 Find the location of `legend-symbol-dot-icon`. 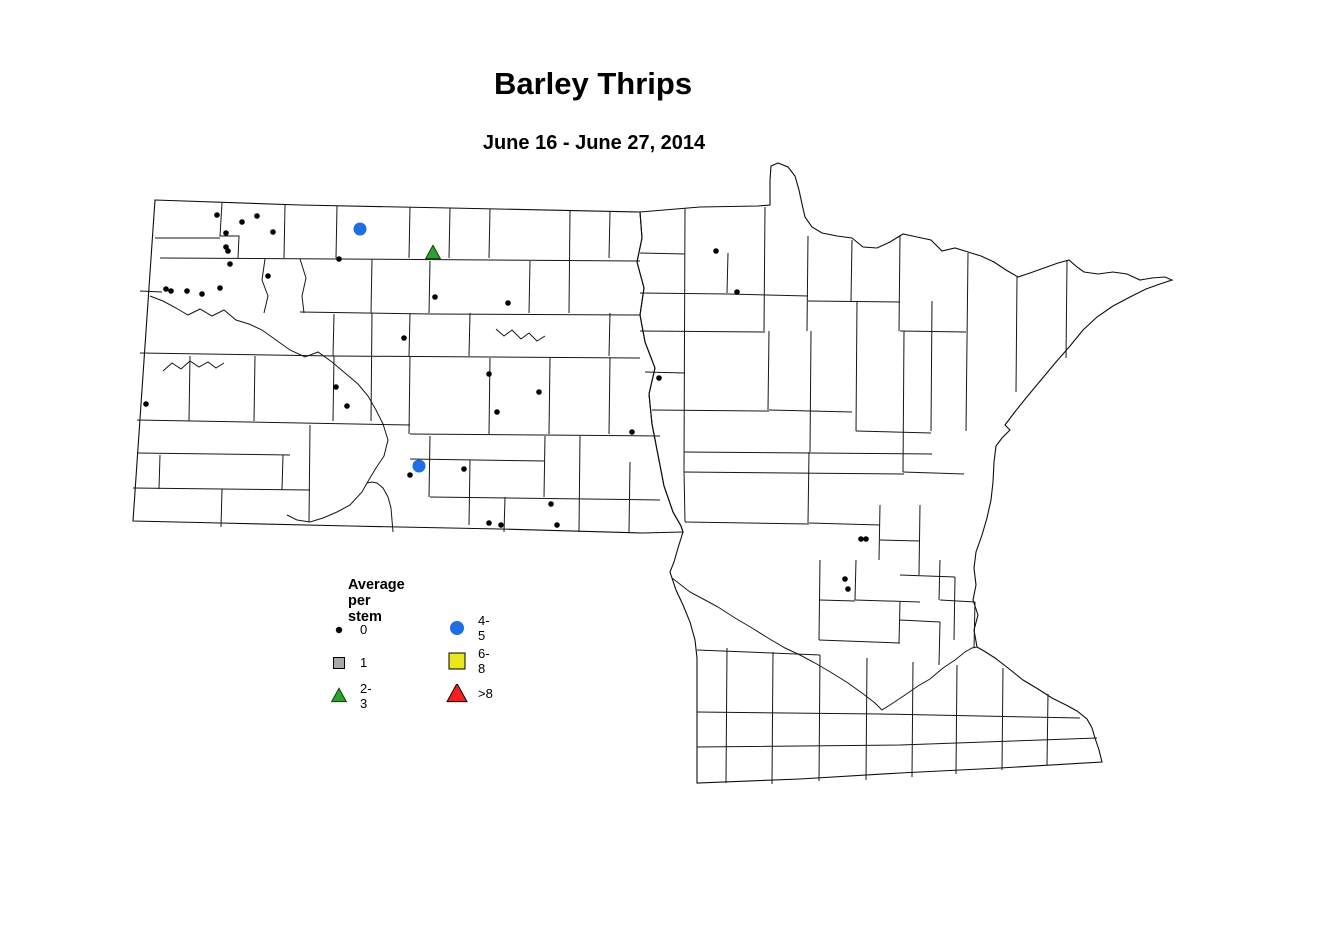

legend-symbol-dot-icon is located at coordinates (339, 629).